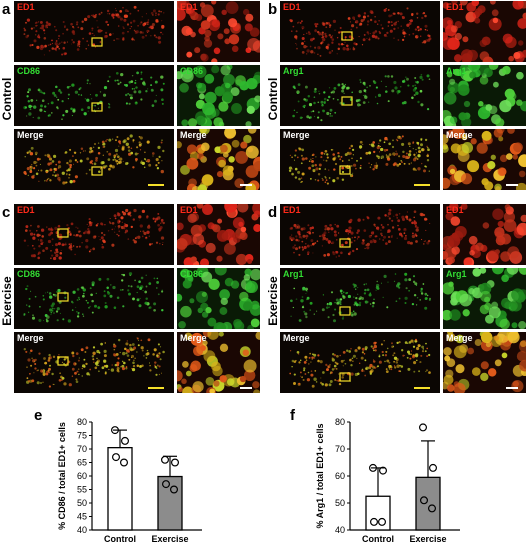 The height and width of the screenshot is (550, 530). I want to click on condition-label-d: Exercise, so click(273, 301).